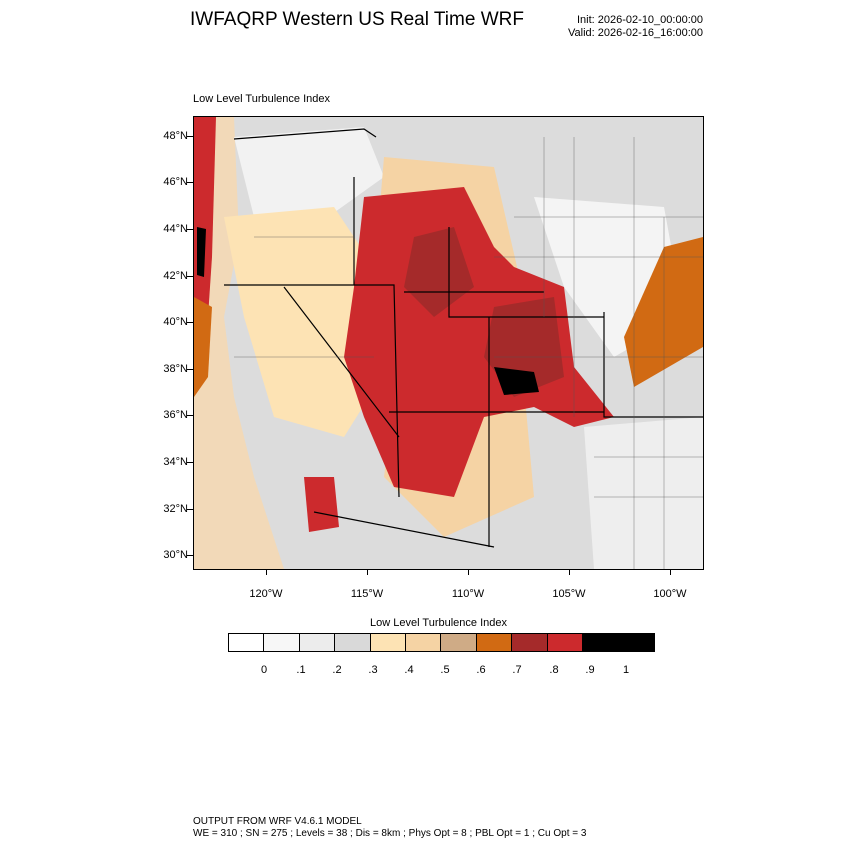 This screenshot has width=850, height=850. I want to click on lat-label: 30°N, so click(175, 555).